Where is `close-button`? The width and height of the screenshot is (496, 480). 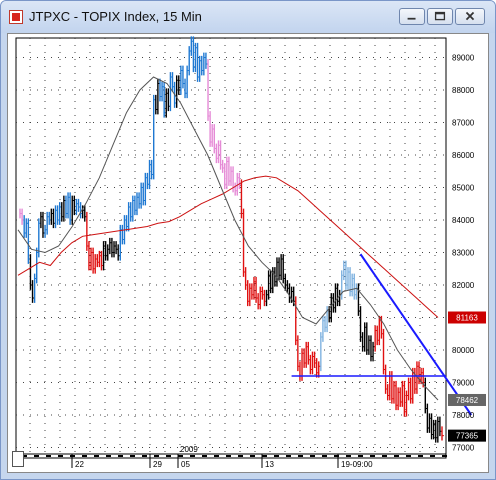 close-button is located at coordinates (470, 16).